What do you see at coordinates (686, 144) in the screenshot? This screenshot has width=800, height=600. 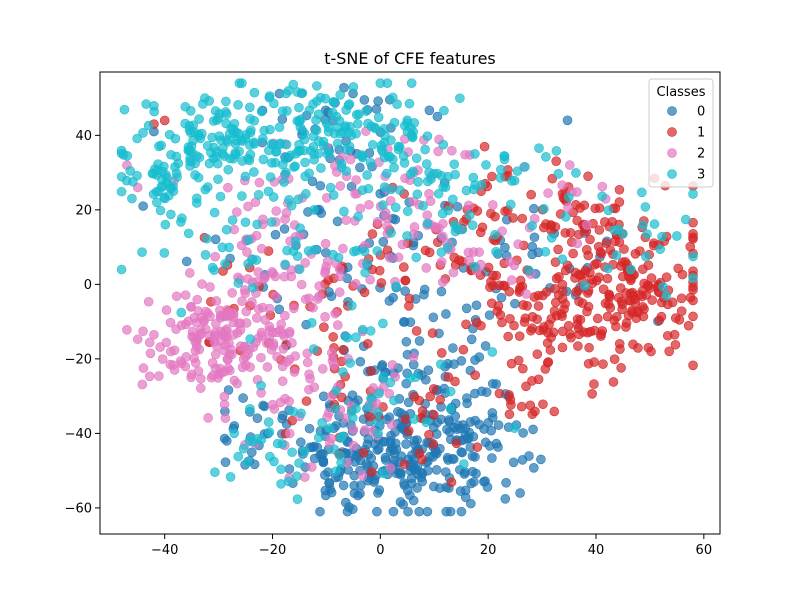 I see `legend-items: 0 1 2 3` at bounding box center [686, 144].